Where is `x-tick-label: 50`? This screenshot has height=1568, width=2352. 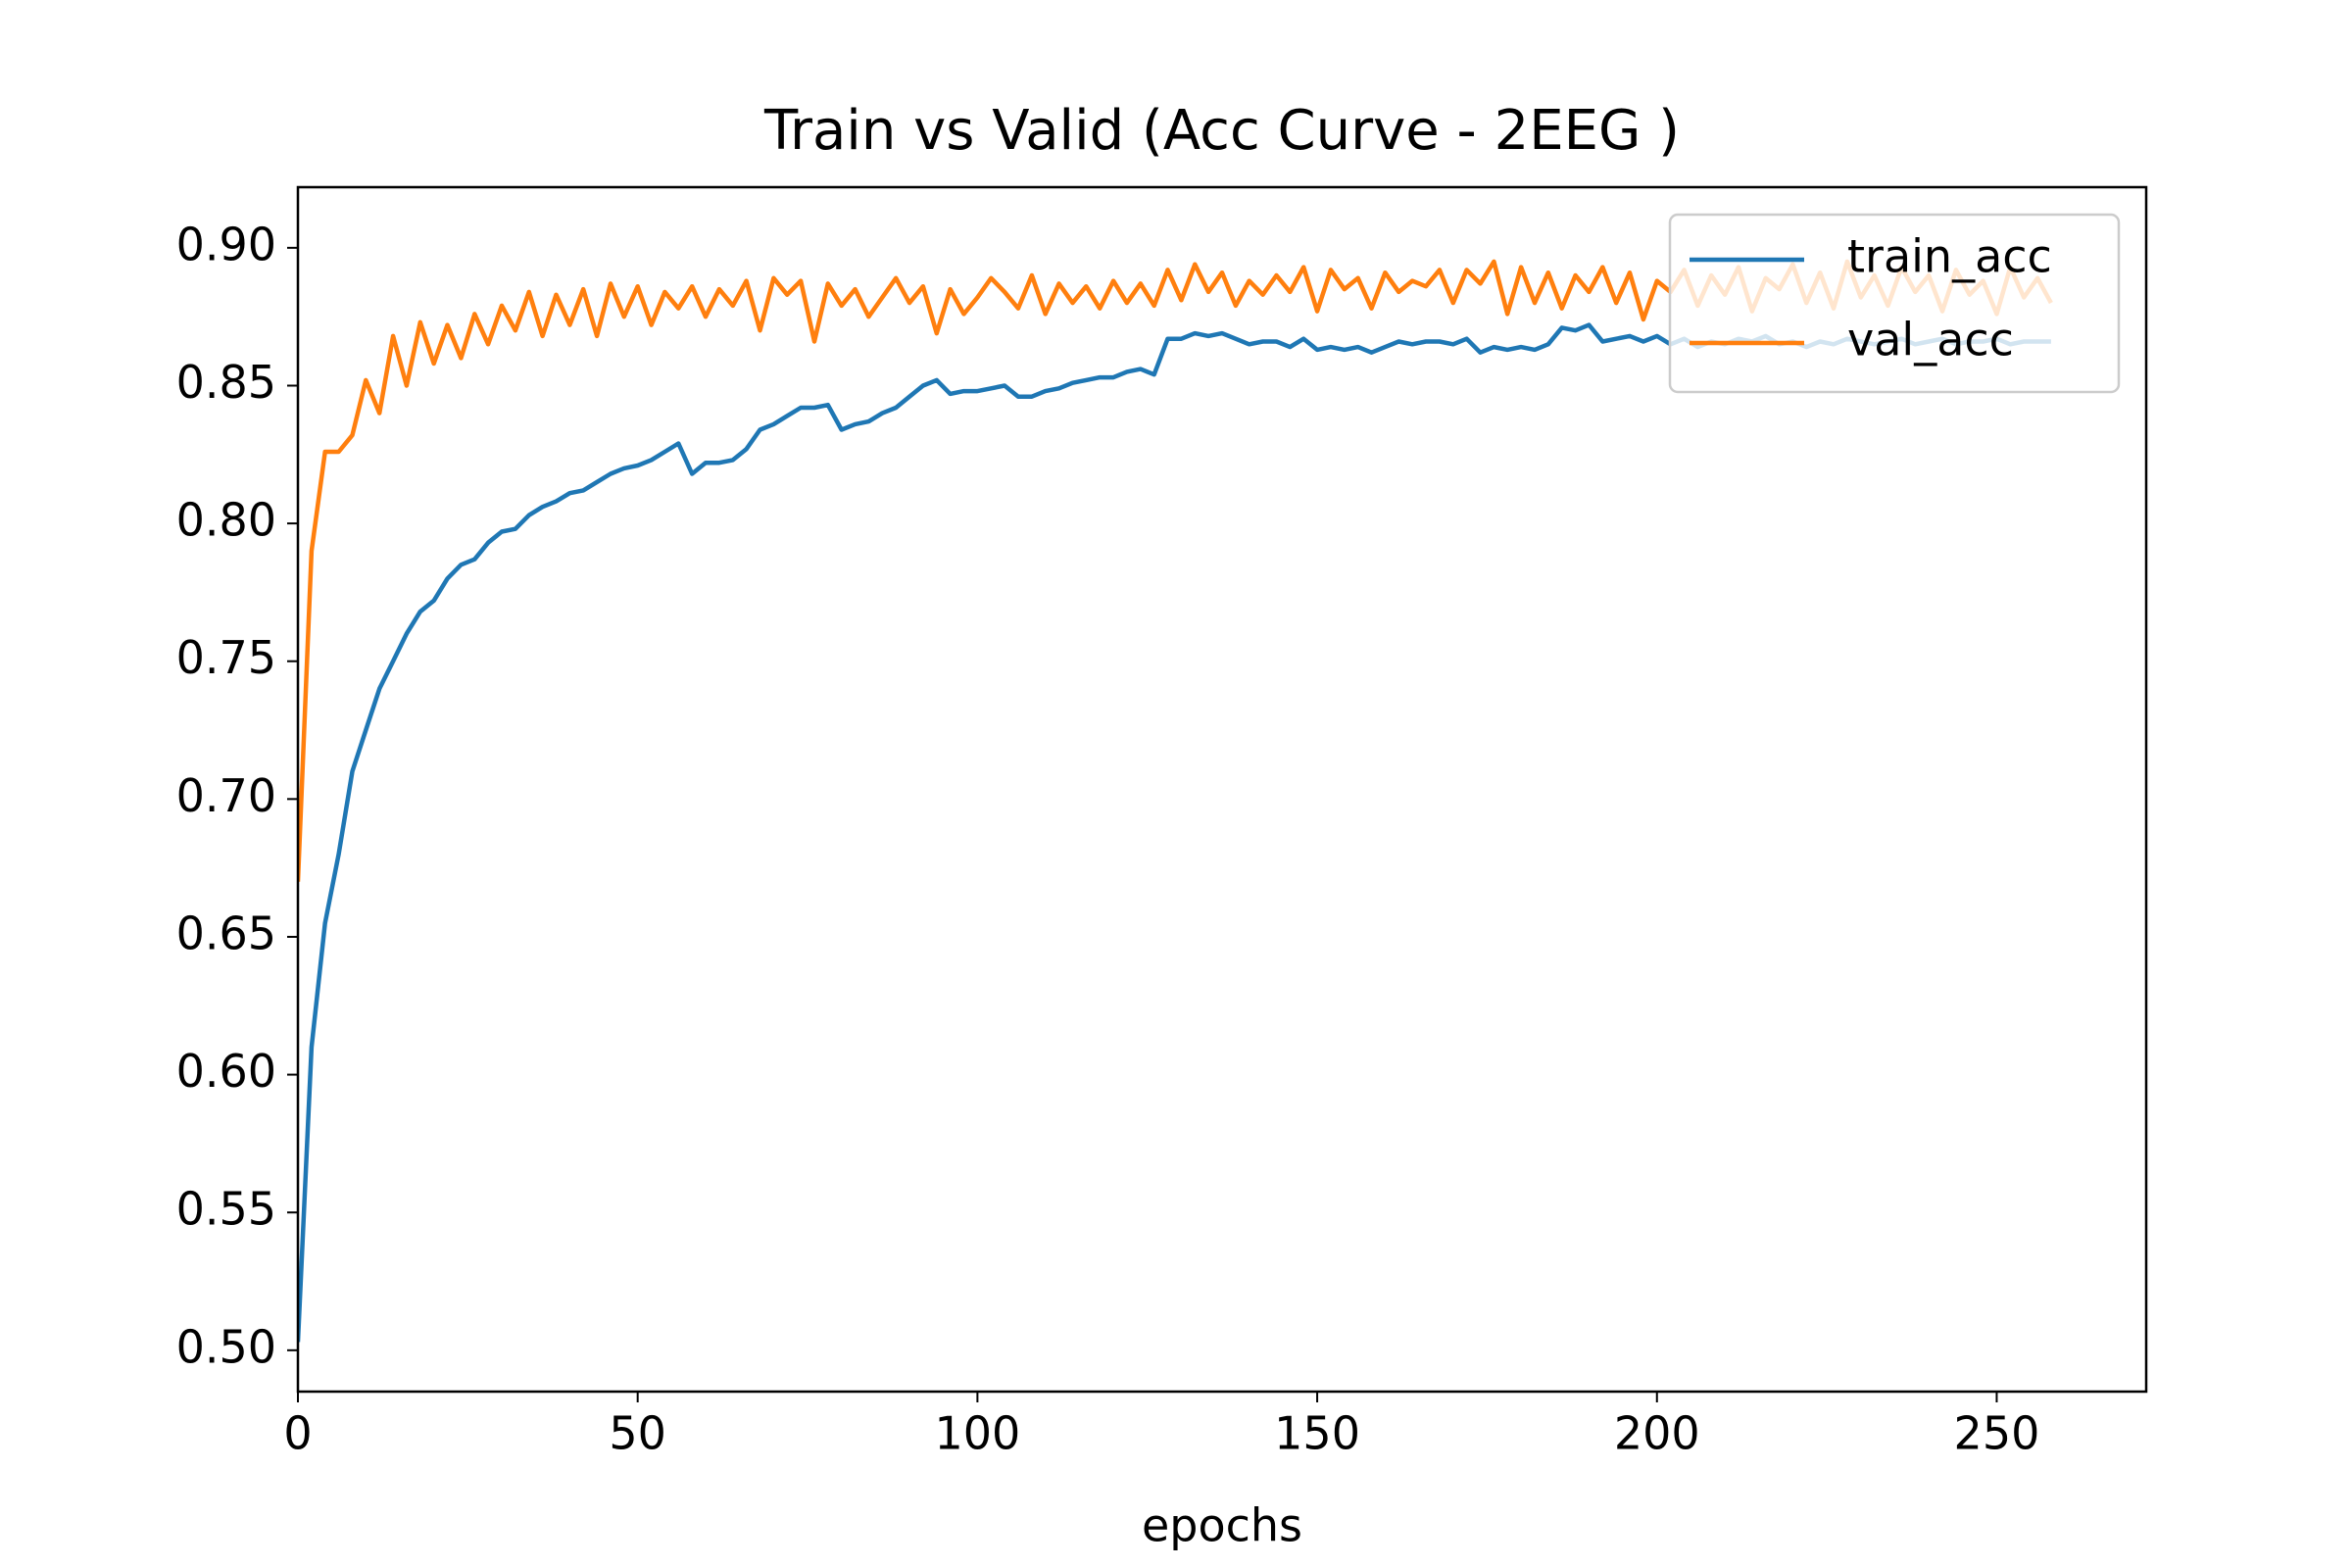 x-tick-label: 50 is located at coordinates (637, 1433).